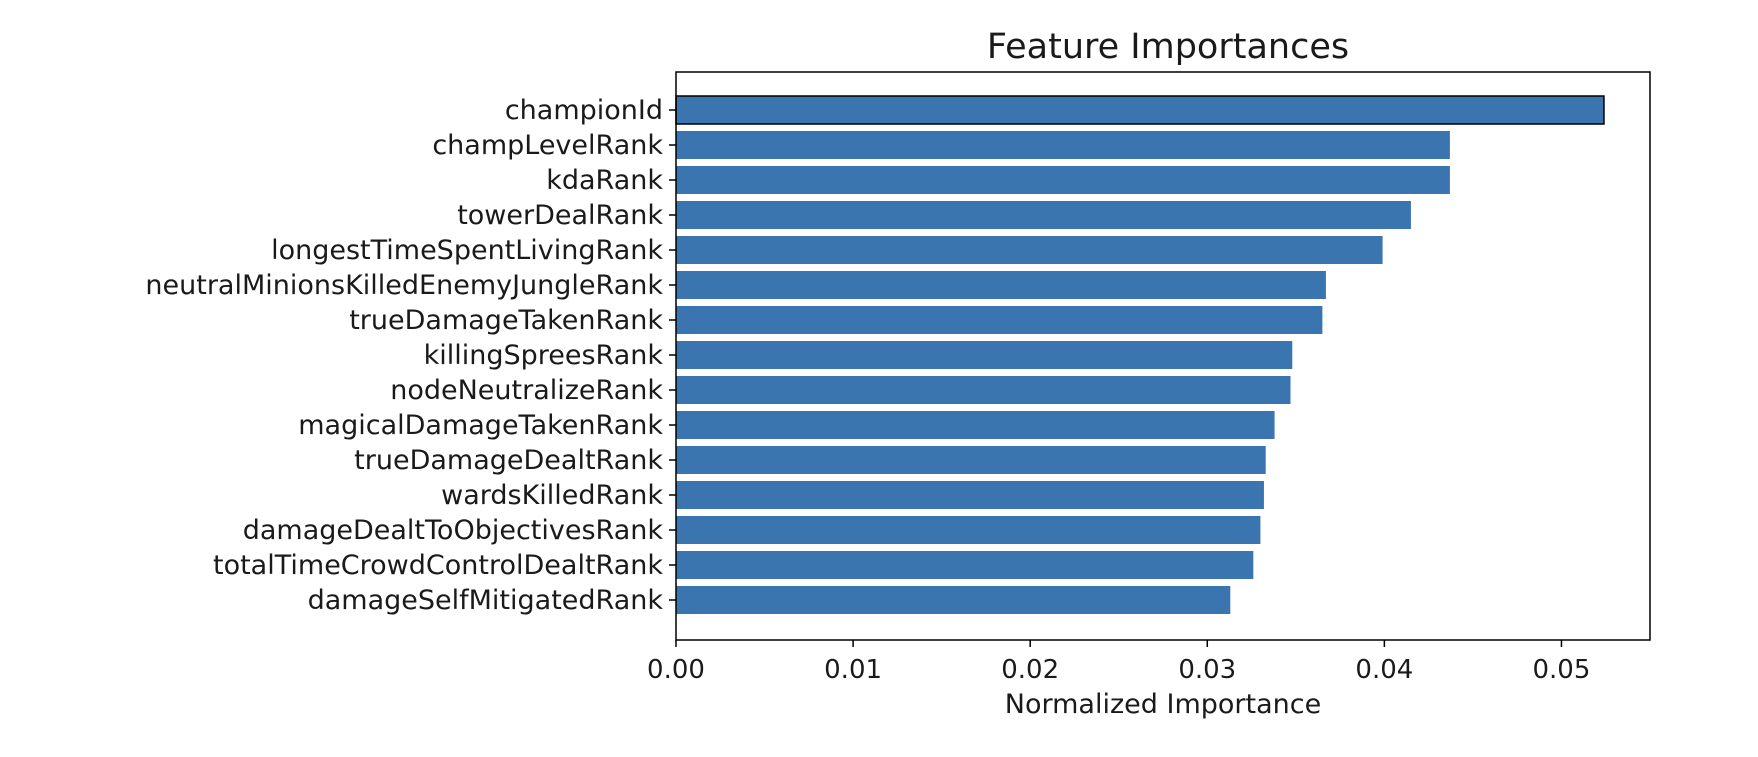 This screenshot has width=1758, height=757. Describe the element at coordinates (547, 145) in the screenshot. I see `y-tick-label: champLevelRank` at that location.